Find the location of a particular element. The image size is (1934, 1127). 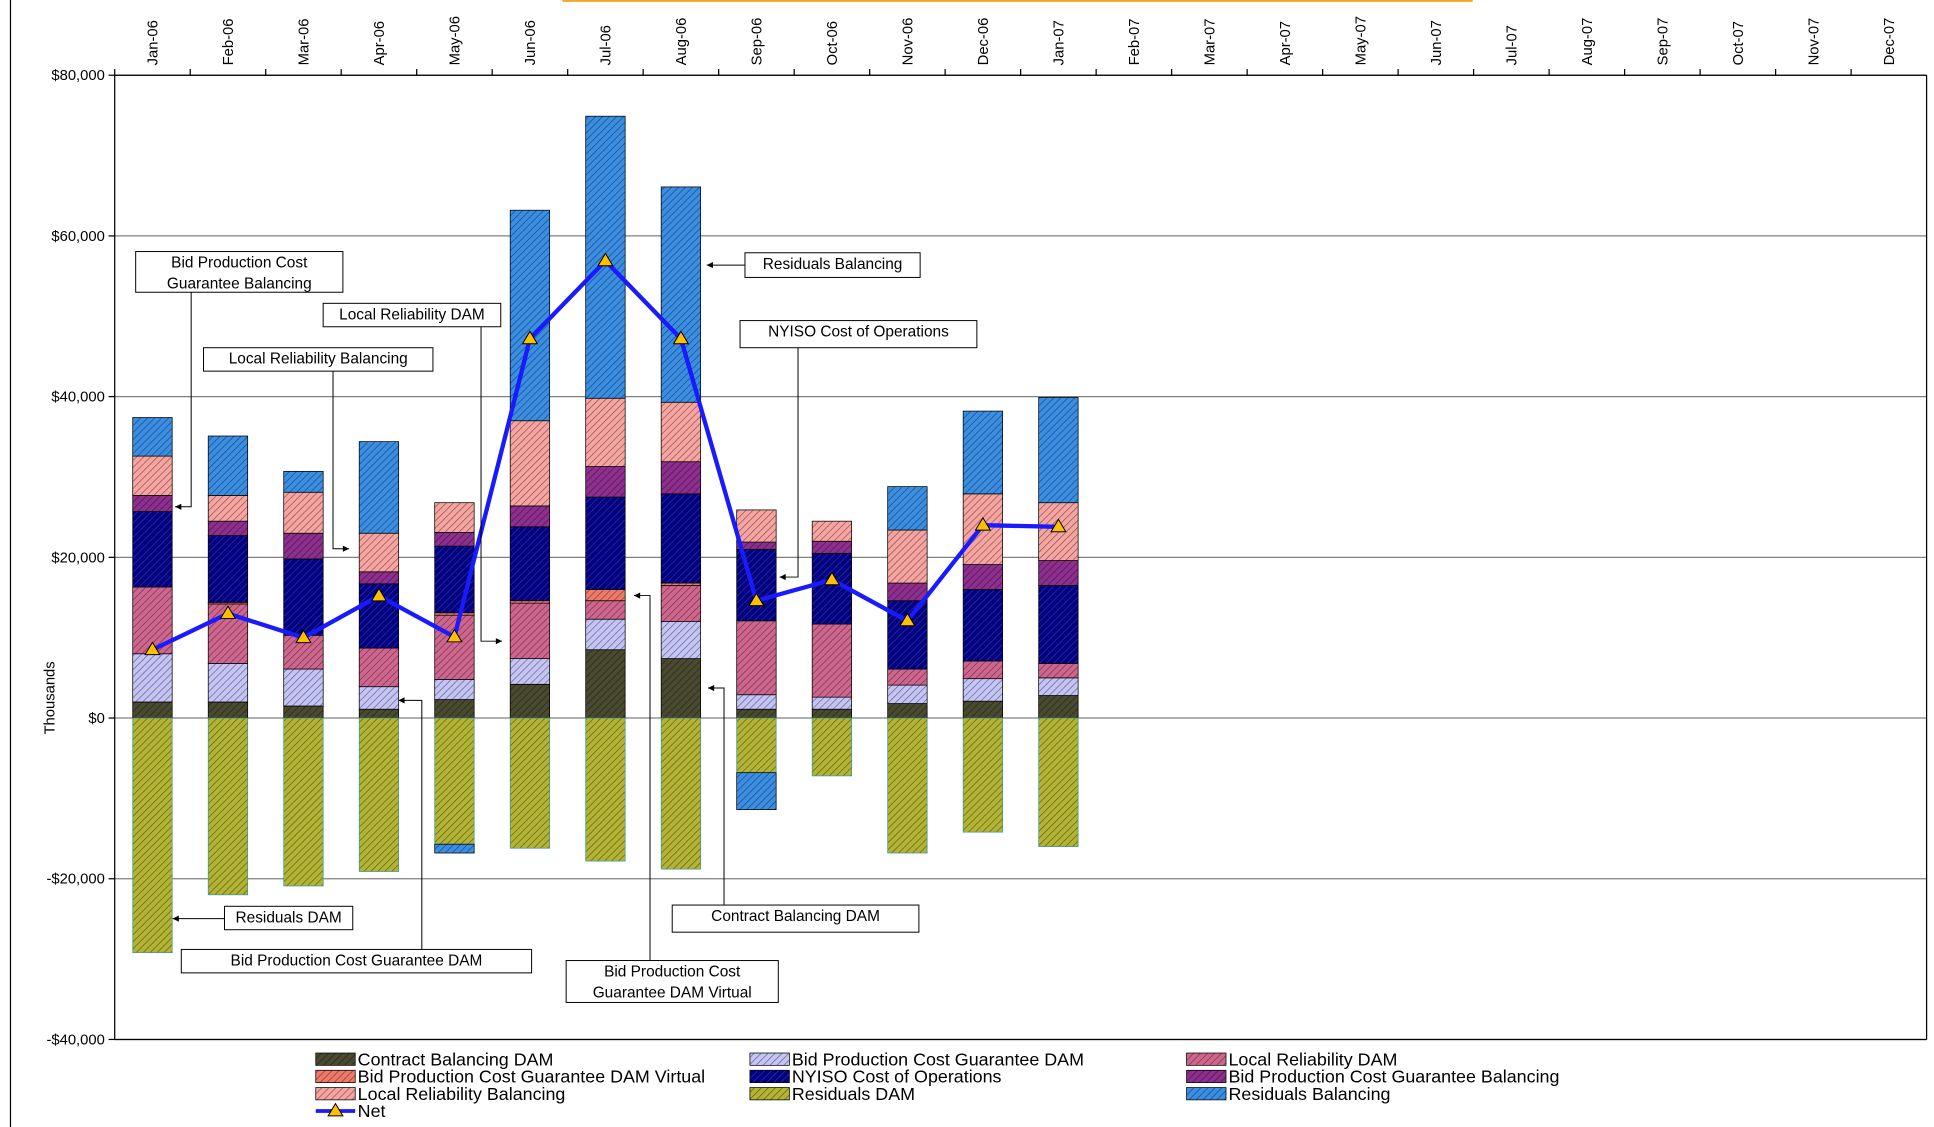

y-tick-label: -$40,000 is located at coordinates (75, 1040).